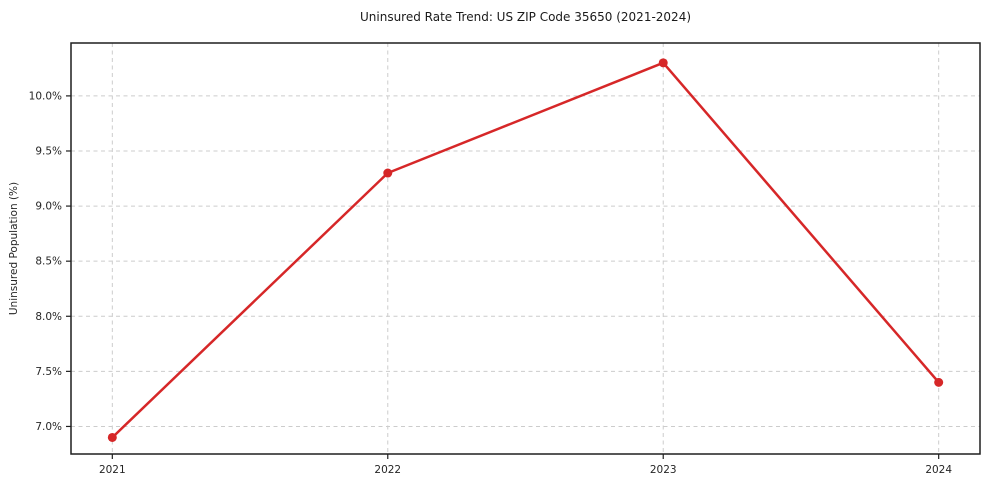 This screenshot has height=490, width=989. What do you see at coordinates (48, 151) in the screenshot?
I see `y-tick-label: 9.5%` at bounding box center [48, 151].